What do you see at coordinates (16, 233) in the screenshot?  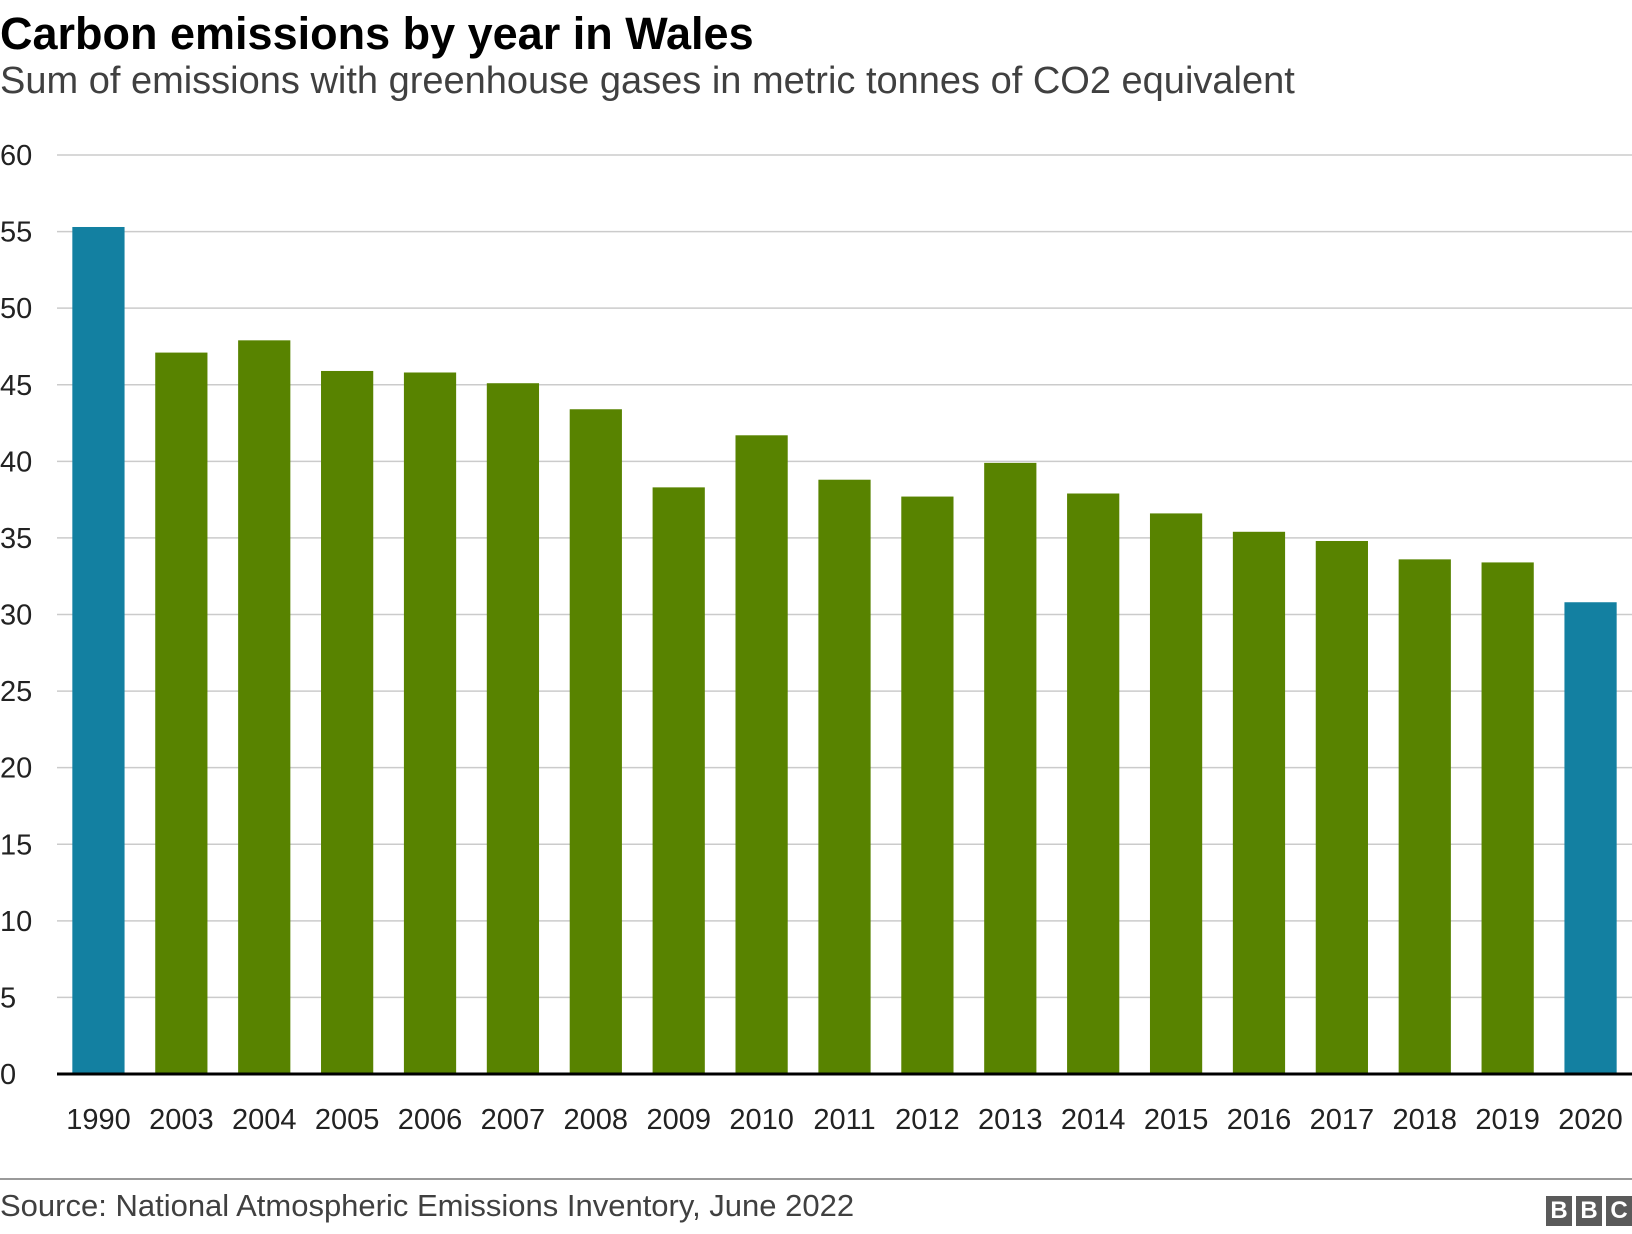 I see `y-tick-label-55: 55` at bounding box center [16, 233].